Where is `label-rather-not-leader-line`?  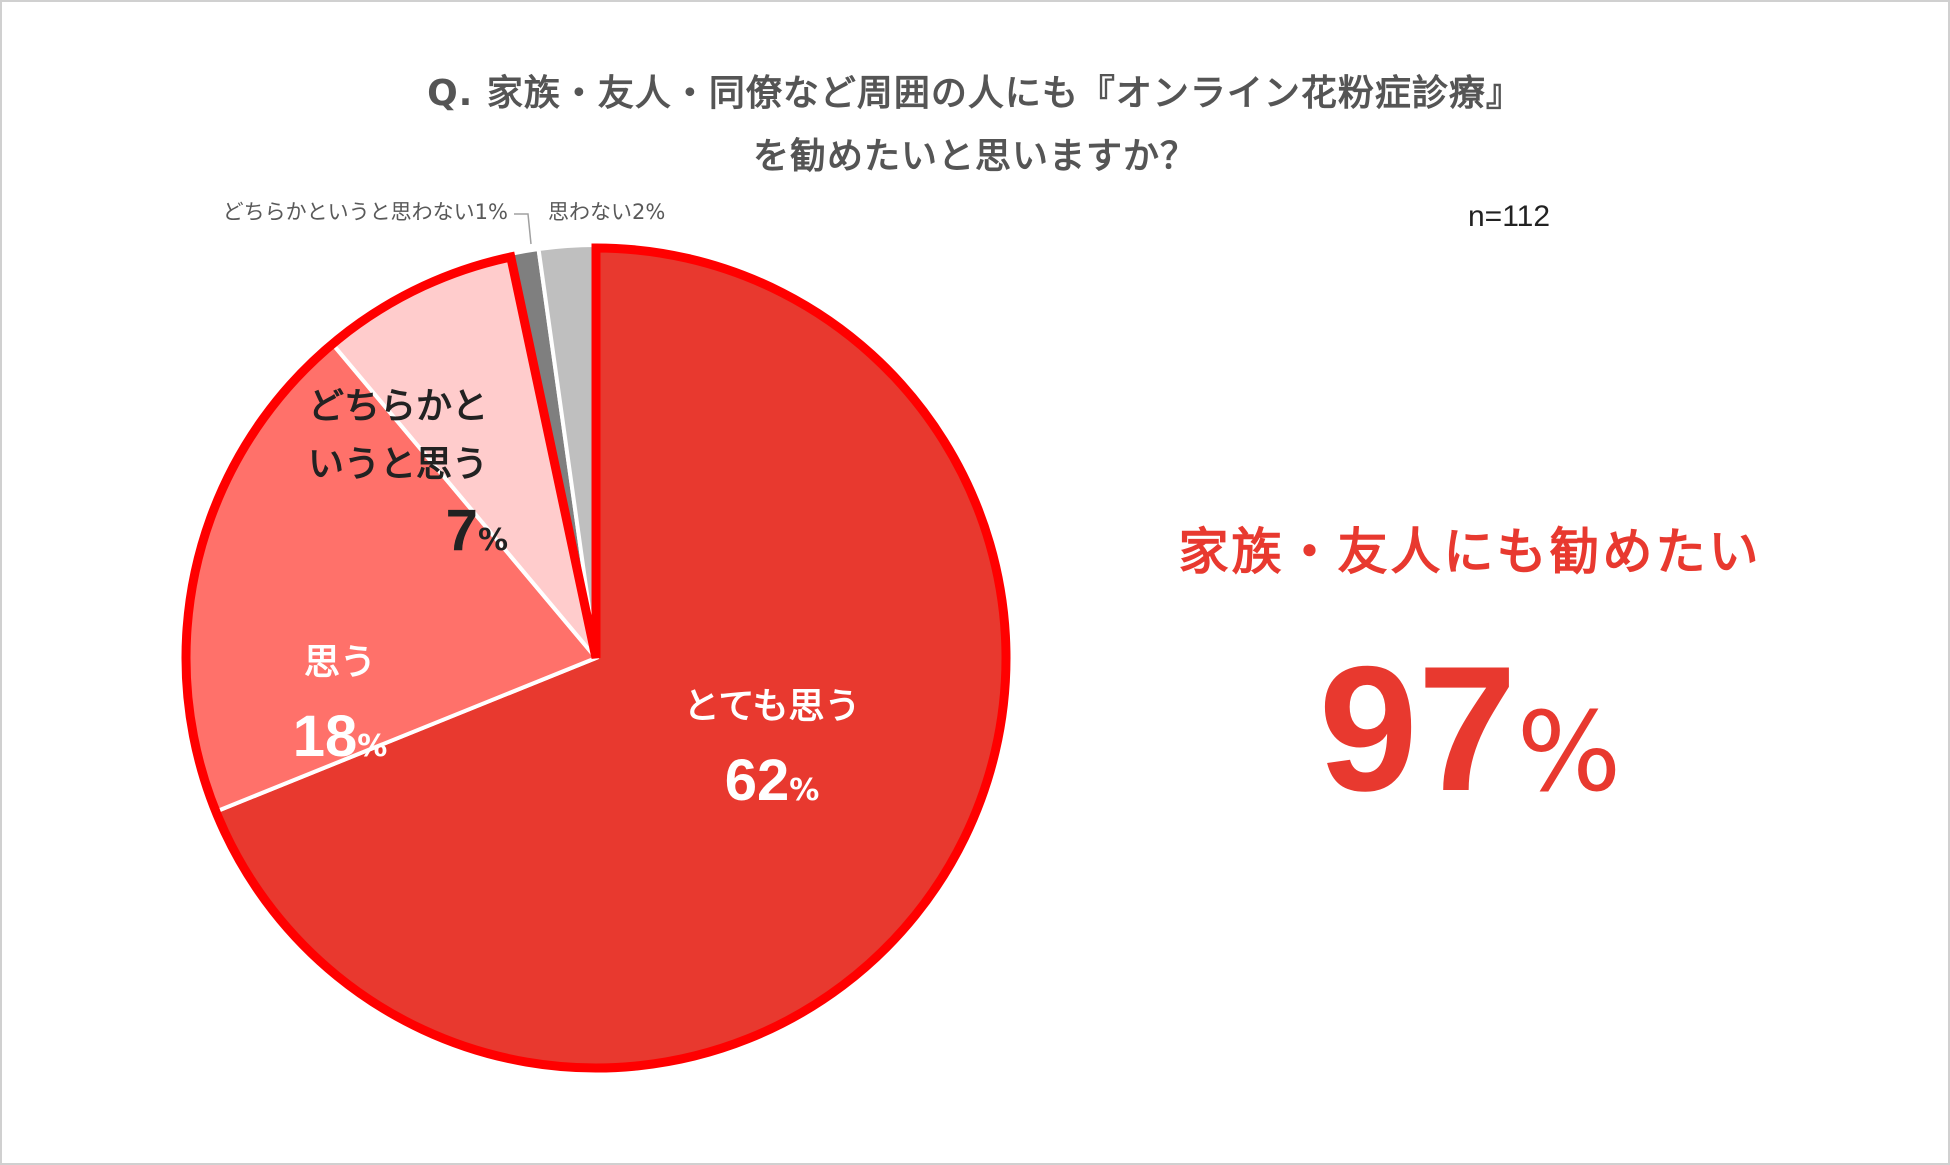 label-rather-not-leader-line is located at coordinates (523, 229).